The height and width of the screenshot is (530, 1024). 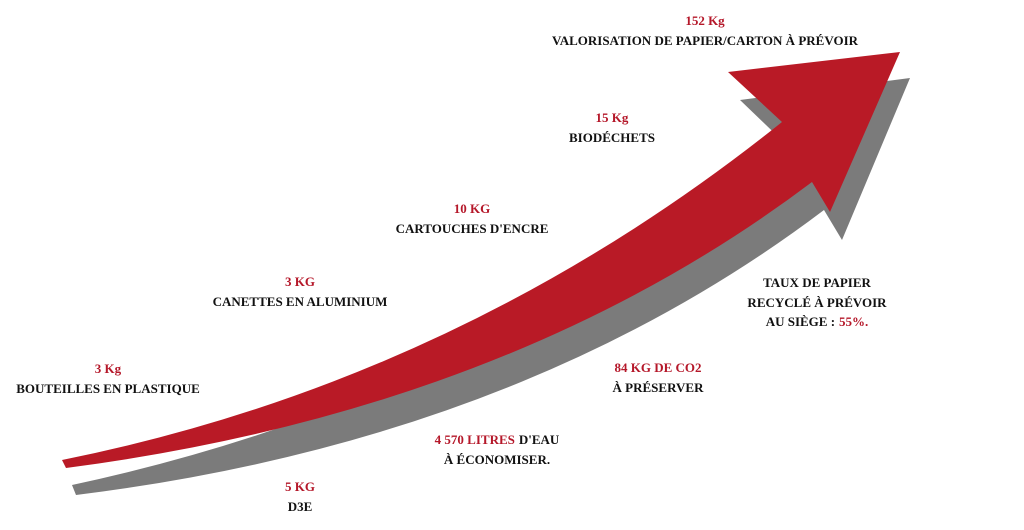 I want to click on label-group: 3 KG CANETTES EN ALUMINIUM, so click(x=300, y=291).